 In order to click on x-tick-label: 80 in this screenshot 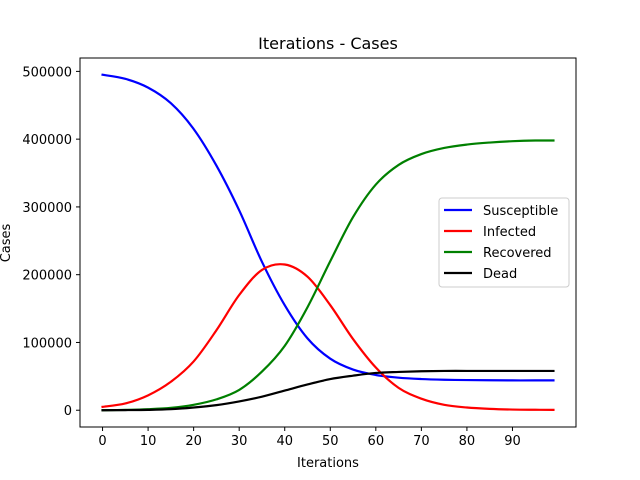, I will do `click(467, 441)`.